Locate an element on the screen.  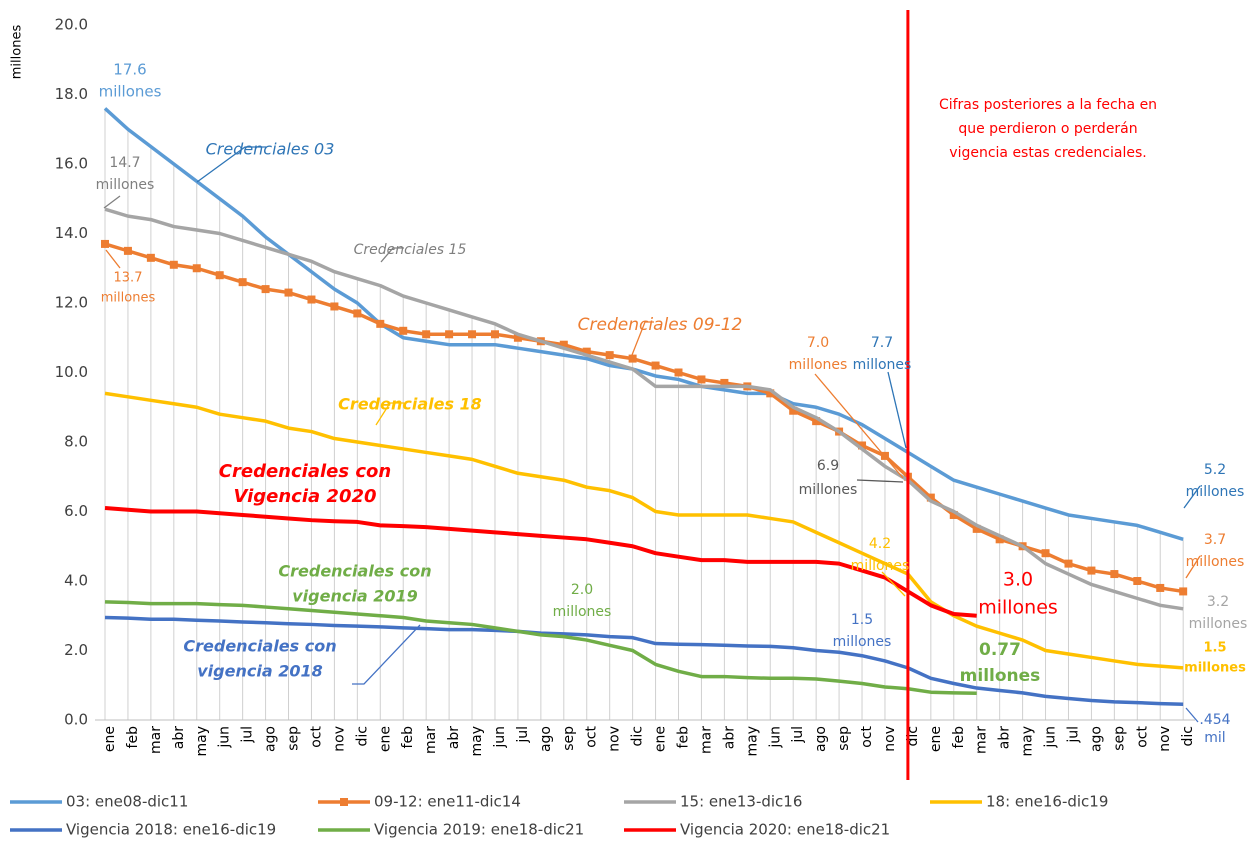
annotation: Vigencia 2020 is located at coordinates (304, 496).